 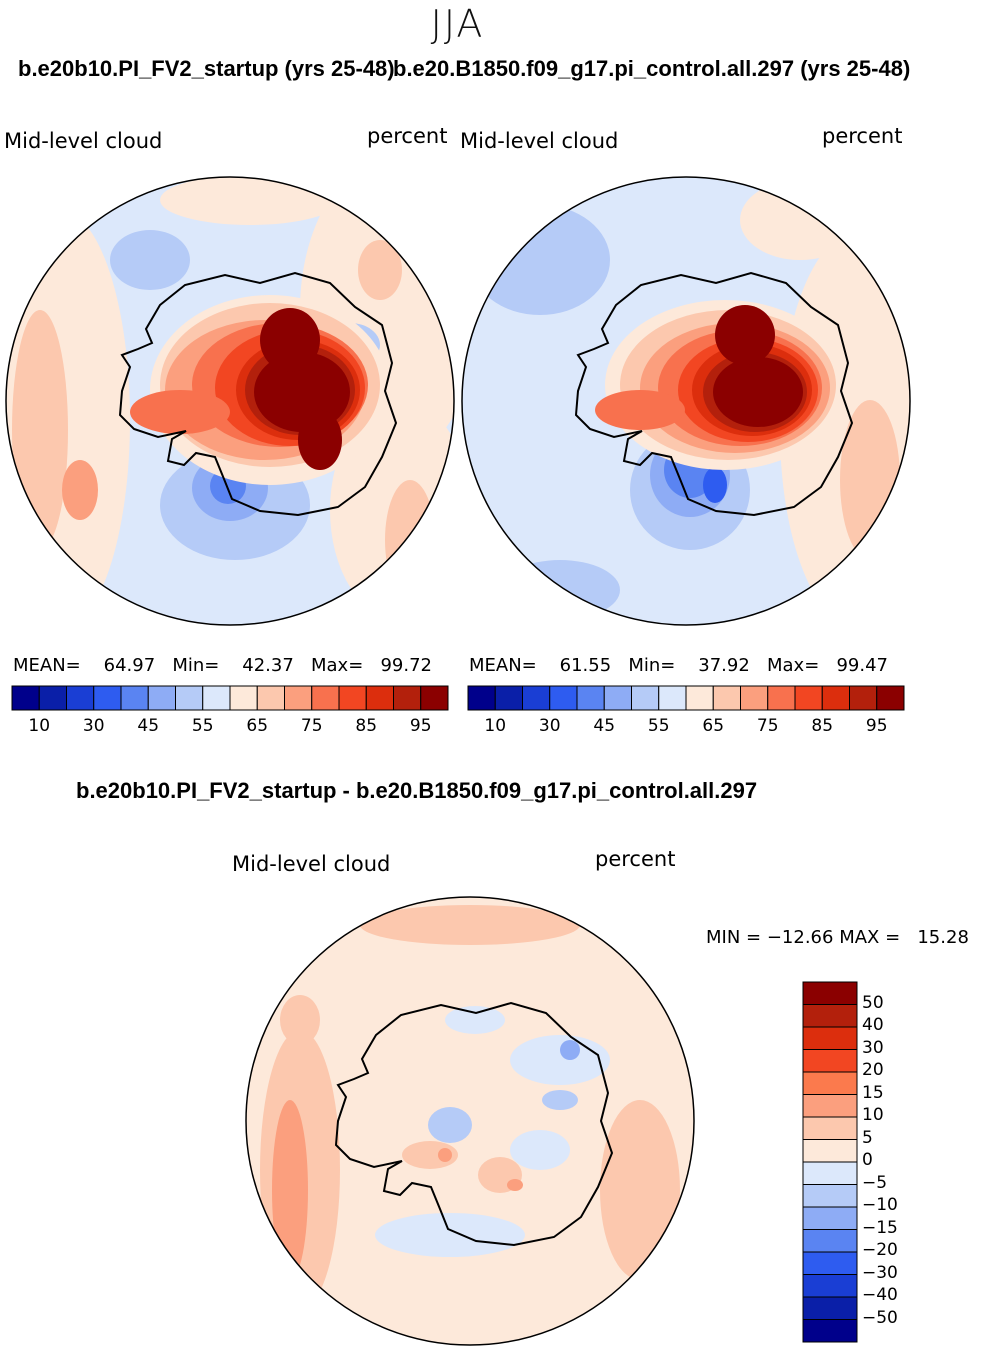 What do you see at coordinates (457, 24) in the screenshot?
I see `season-title: JJA` at bounding box center [457, 24].